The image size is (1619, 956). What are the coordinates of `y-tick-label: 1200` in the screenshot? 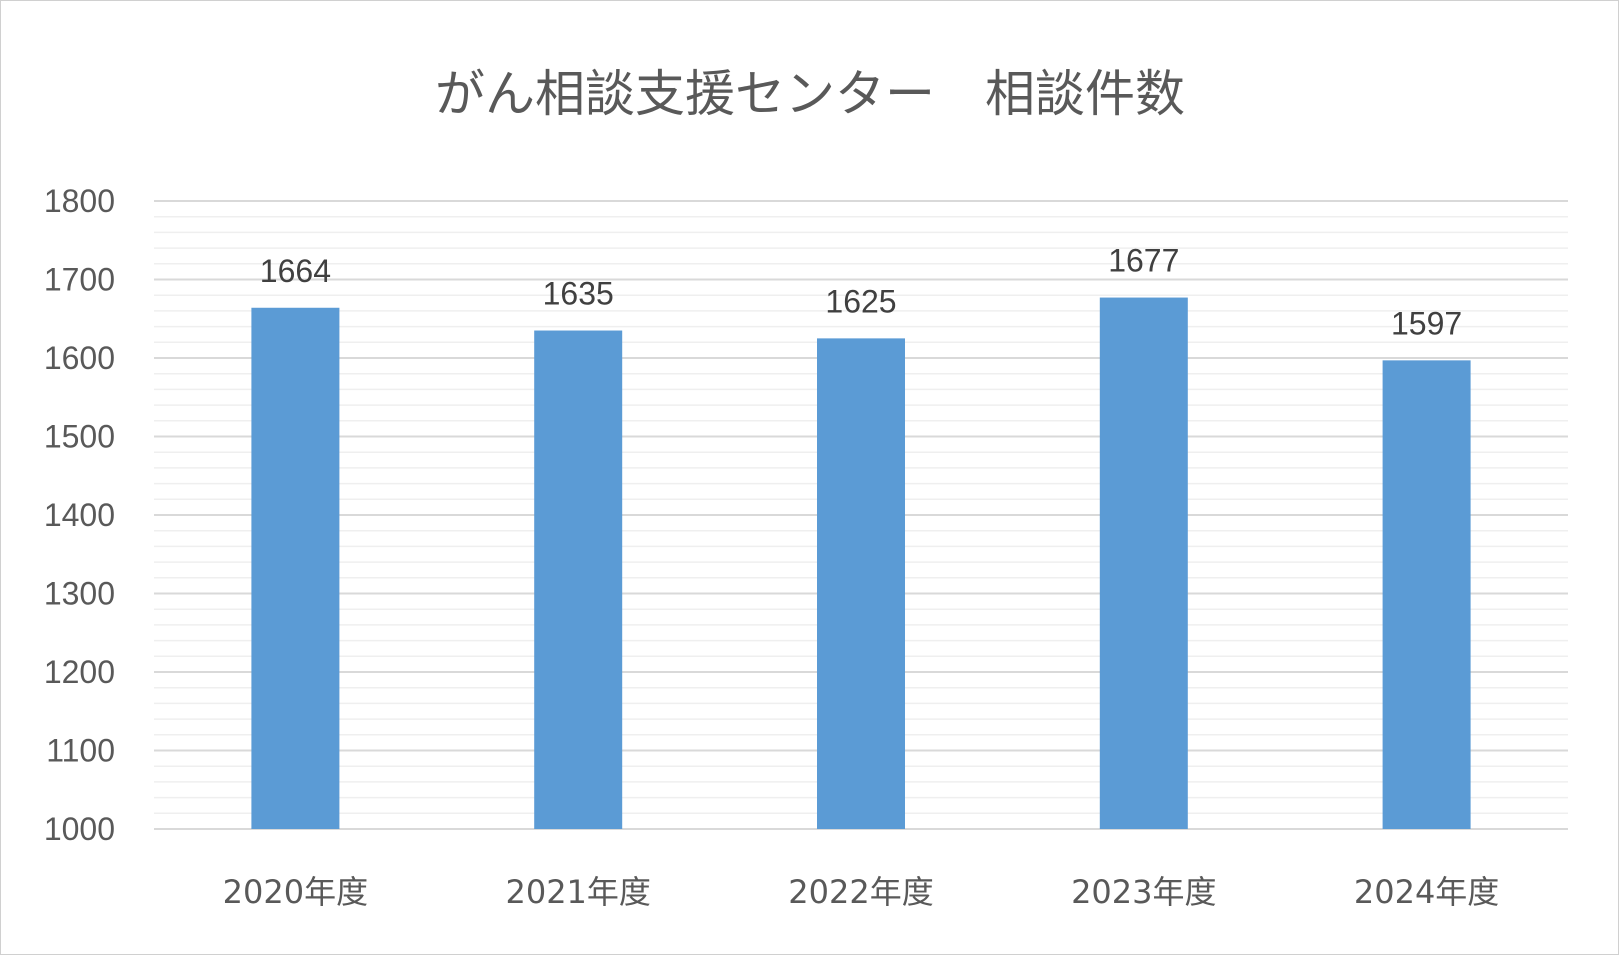 It's located at (79, 672).